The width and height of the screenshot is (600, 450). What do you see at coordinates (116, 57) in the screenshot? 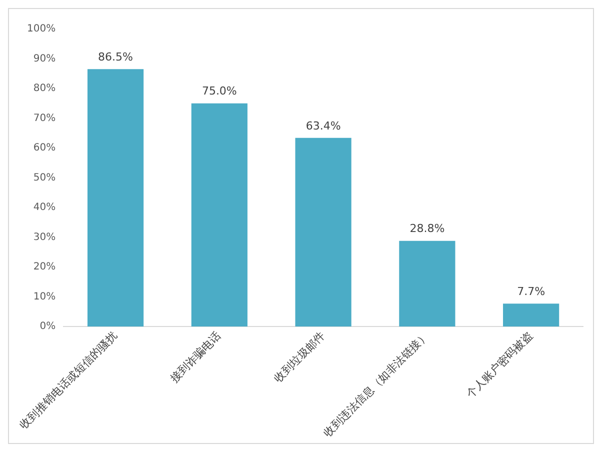
I see `data-label: 86.5%` at bounding box center [116, 57].